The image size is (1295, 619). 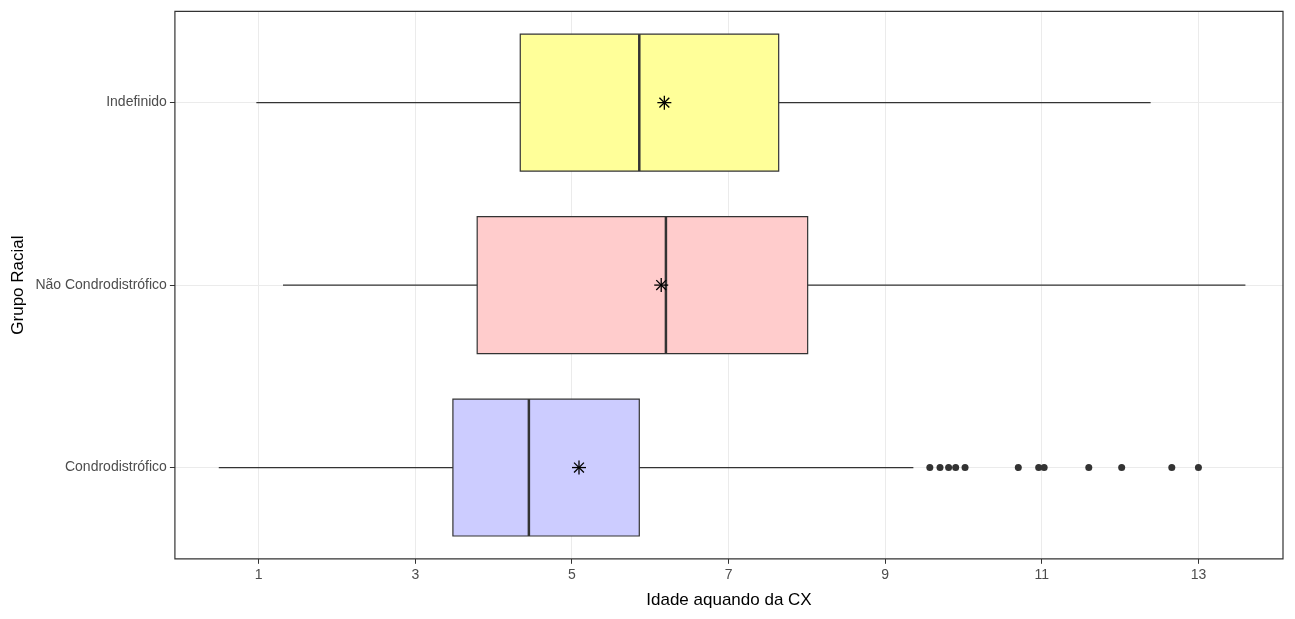 I want to click on x-tick-label: 3, so click(x=415, y=574).